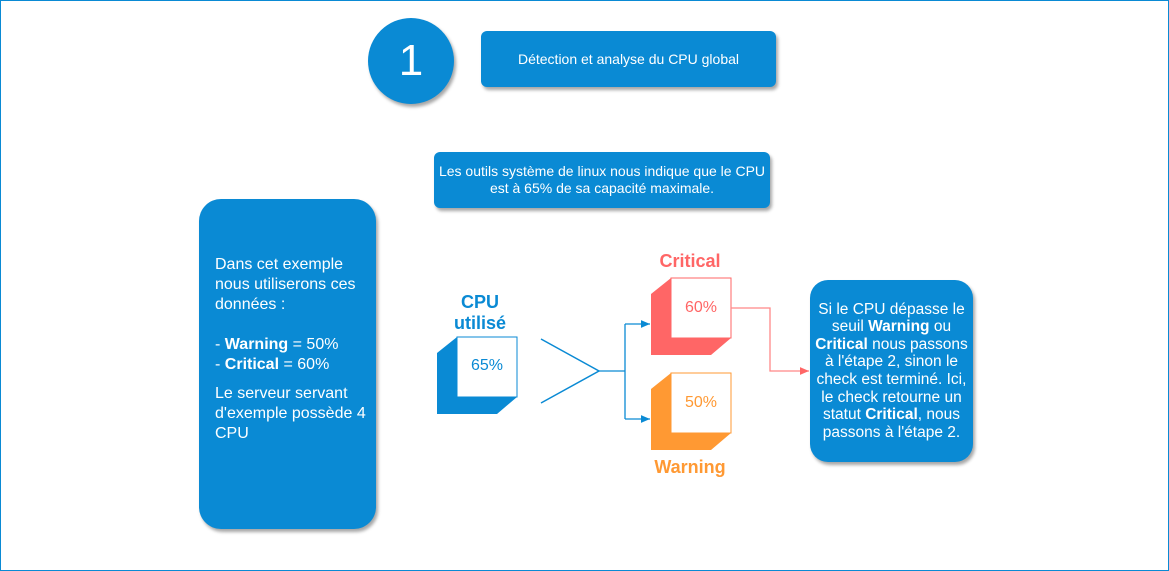 The width and height of the screenshot is (1169, 571). Describe the element at coordinates (701, 307) in the screenshot. I see `critical-value: 60%` at that location.